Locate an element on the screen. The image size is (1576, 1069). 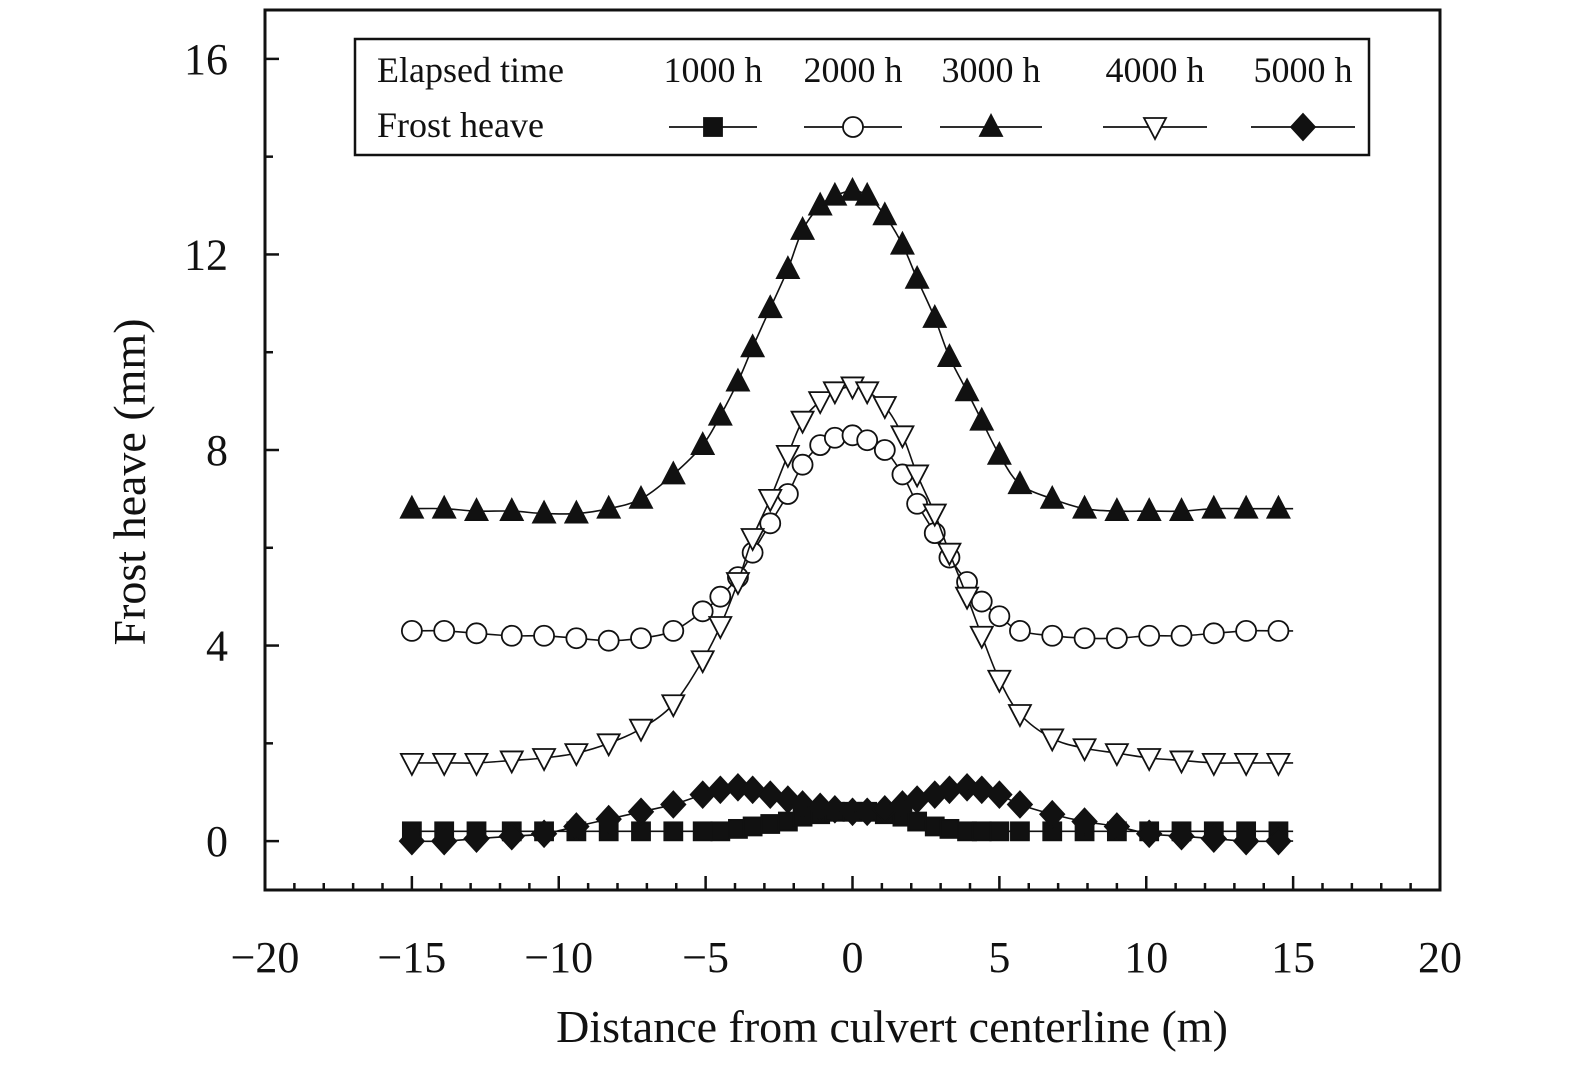
legend-box is located at coordinates (862, 97).